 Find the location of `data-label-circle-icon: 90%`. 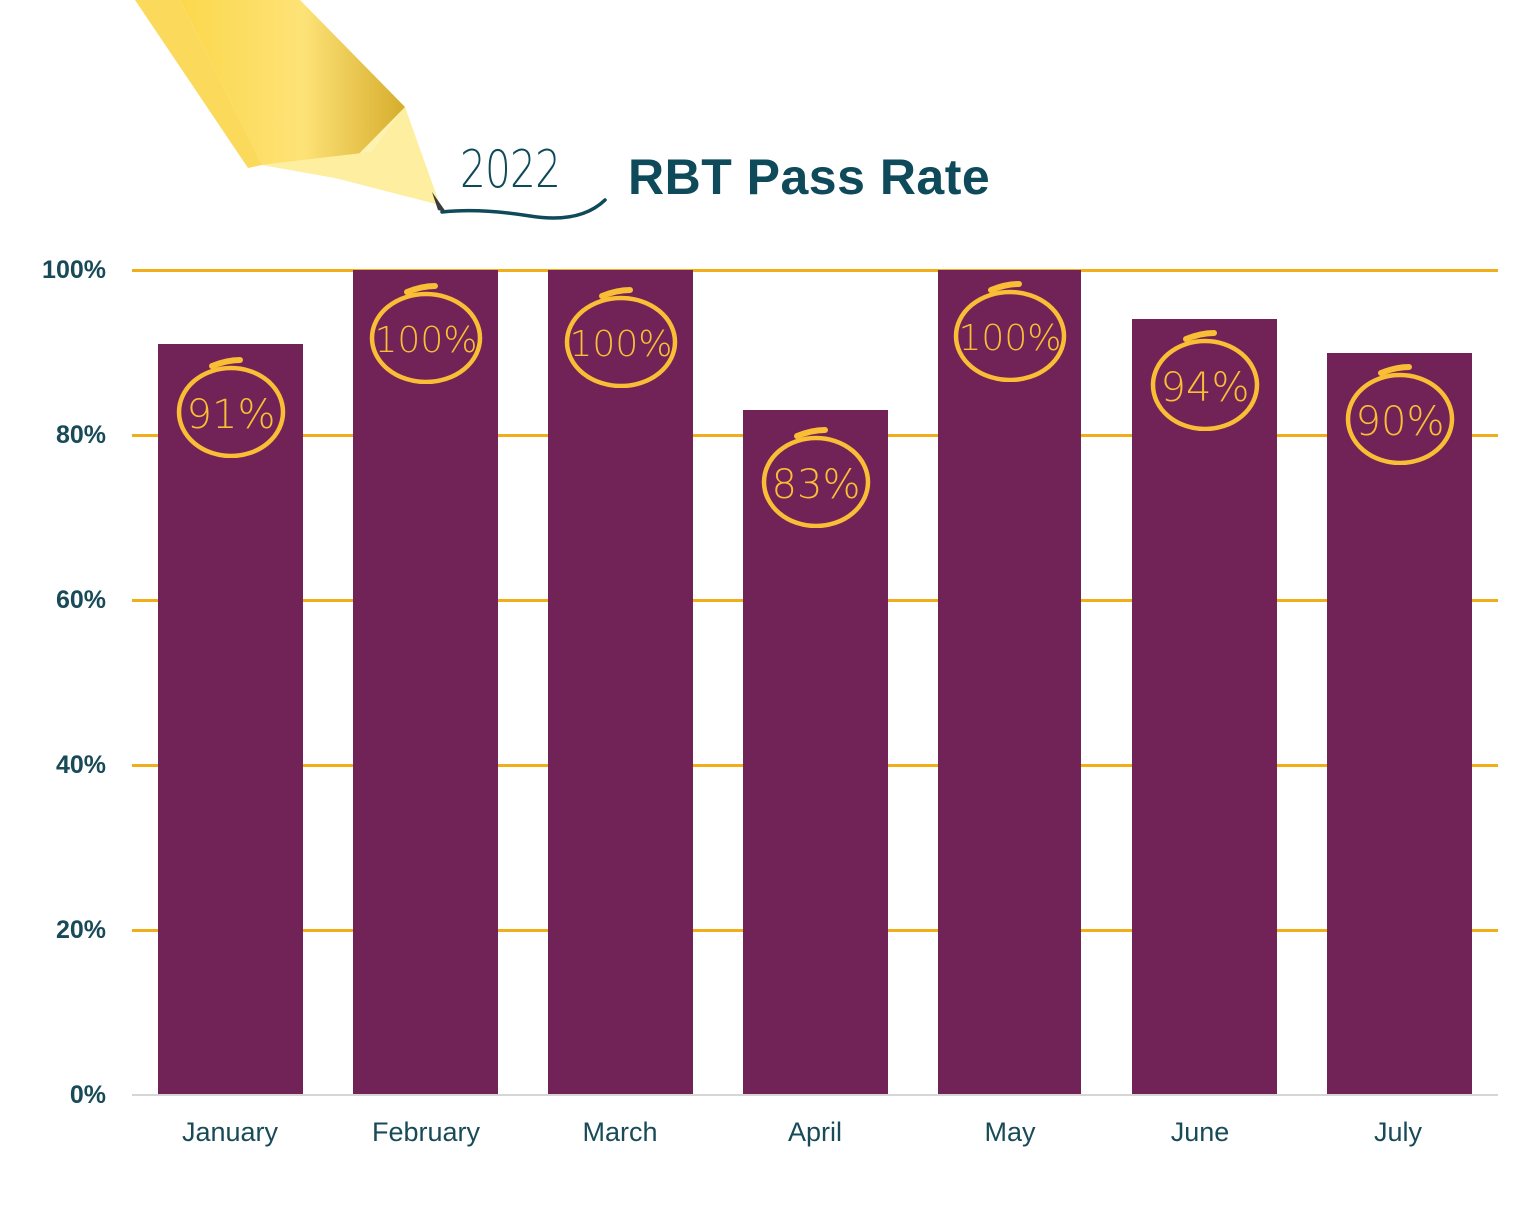

data-label-circle-icon: 90% is located at coordinates (1399, 414).